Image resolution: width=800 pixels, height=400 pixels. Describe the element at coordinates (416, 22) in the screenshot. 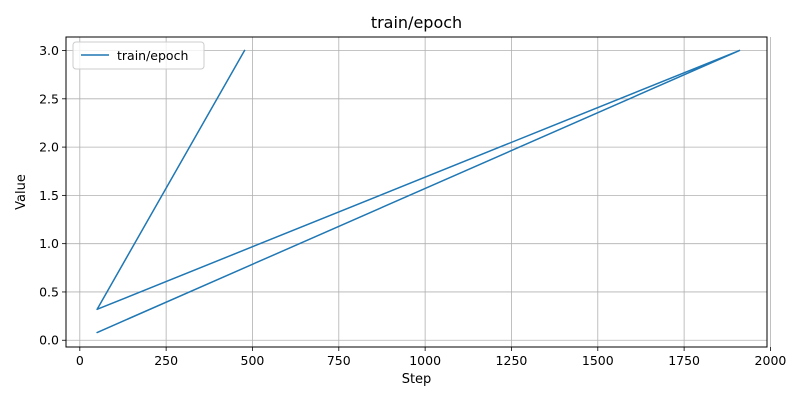

I see `chart-title: train/epoch` at that location.